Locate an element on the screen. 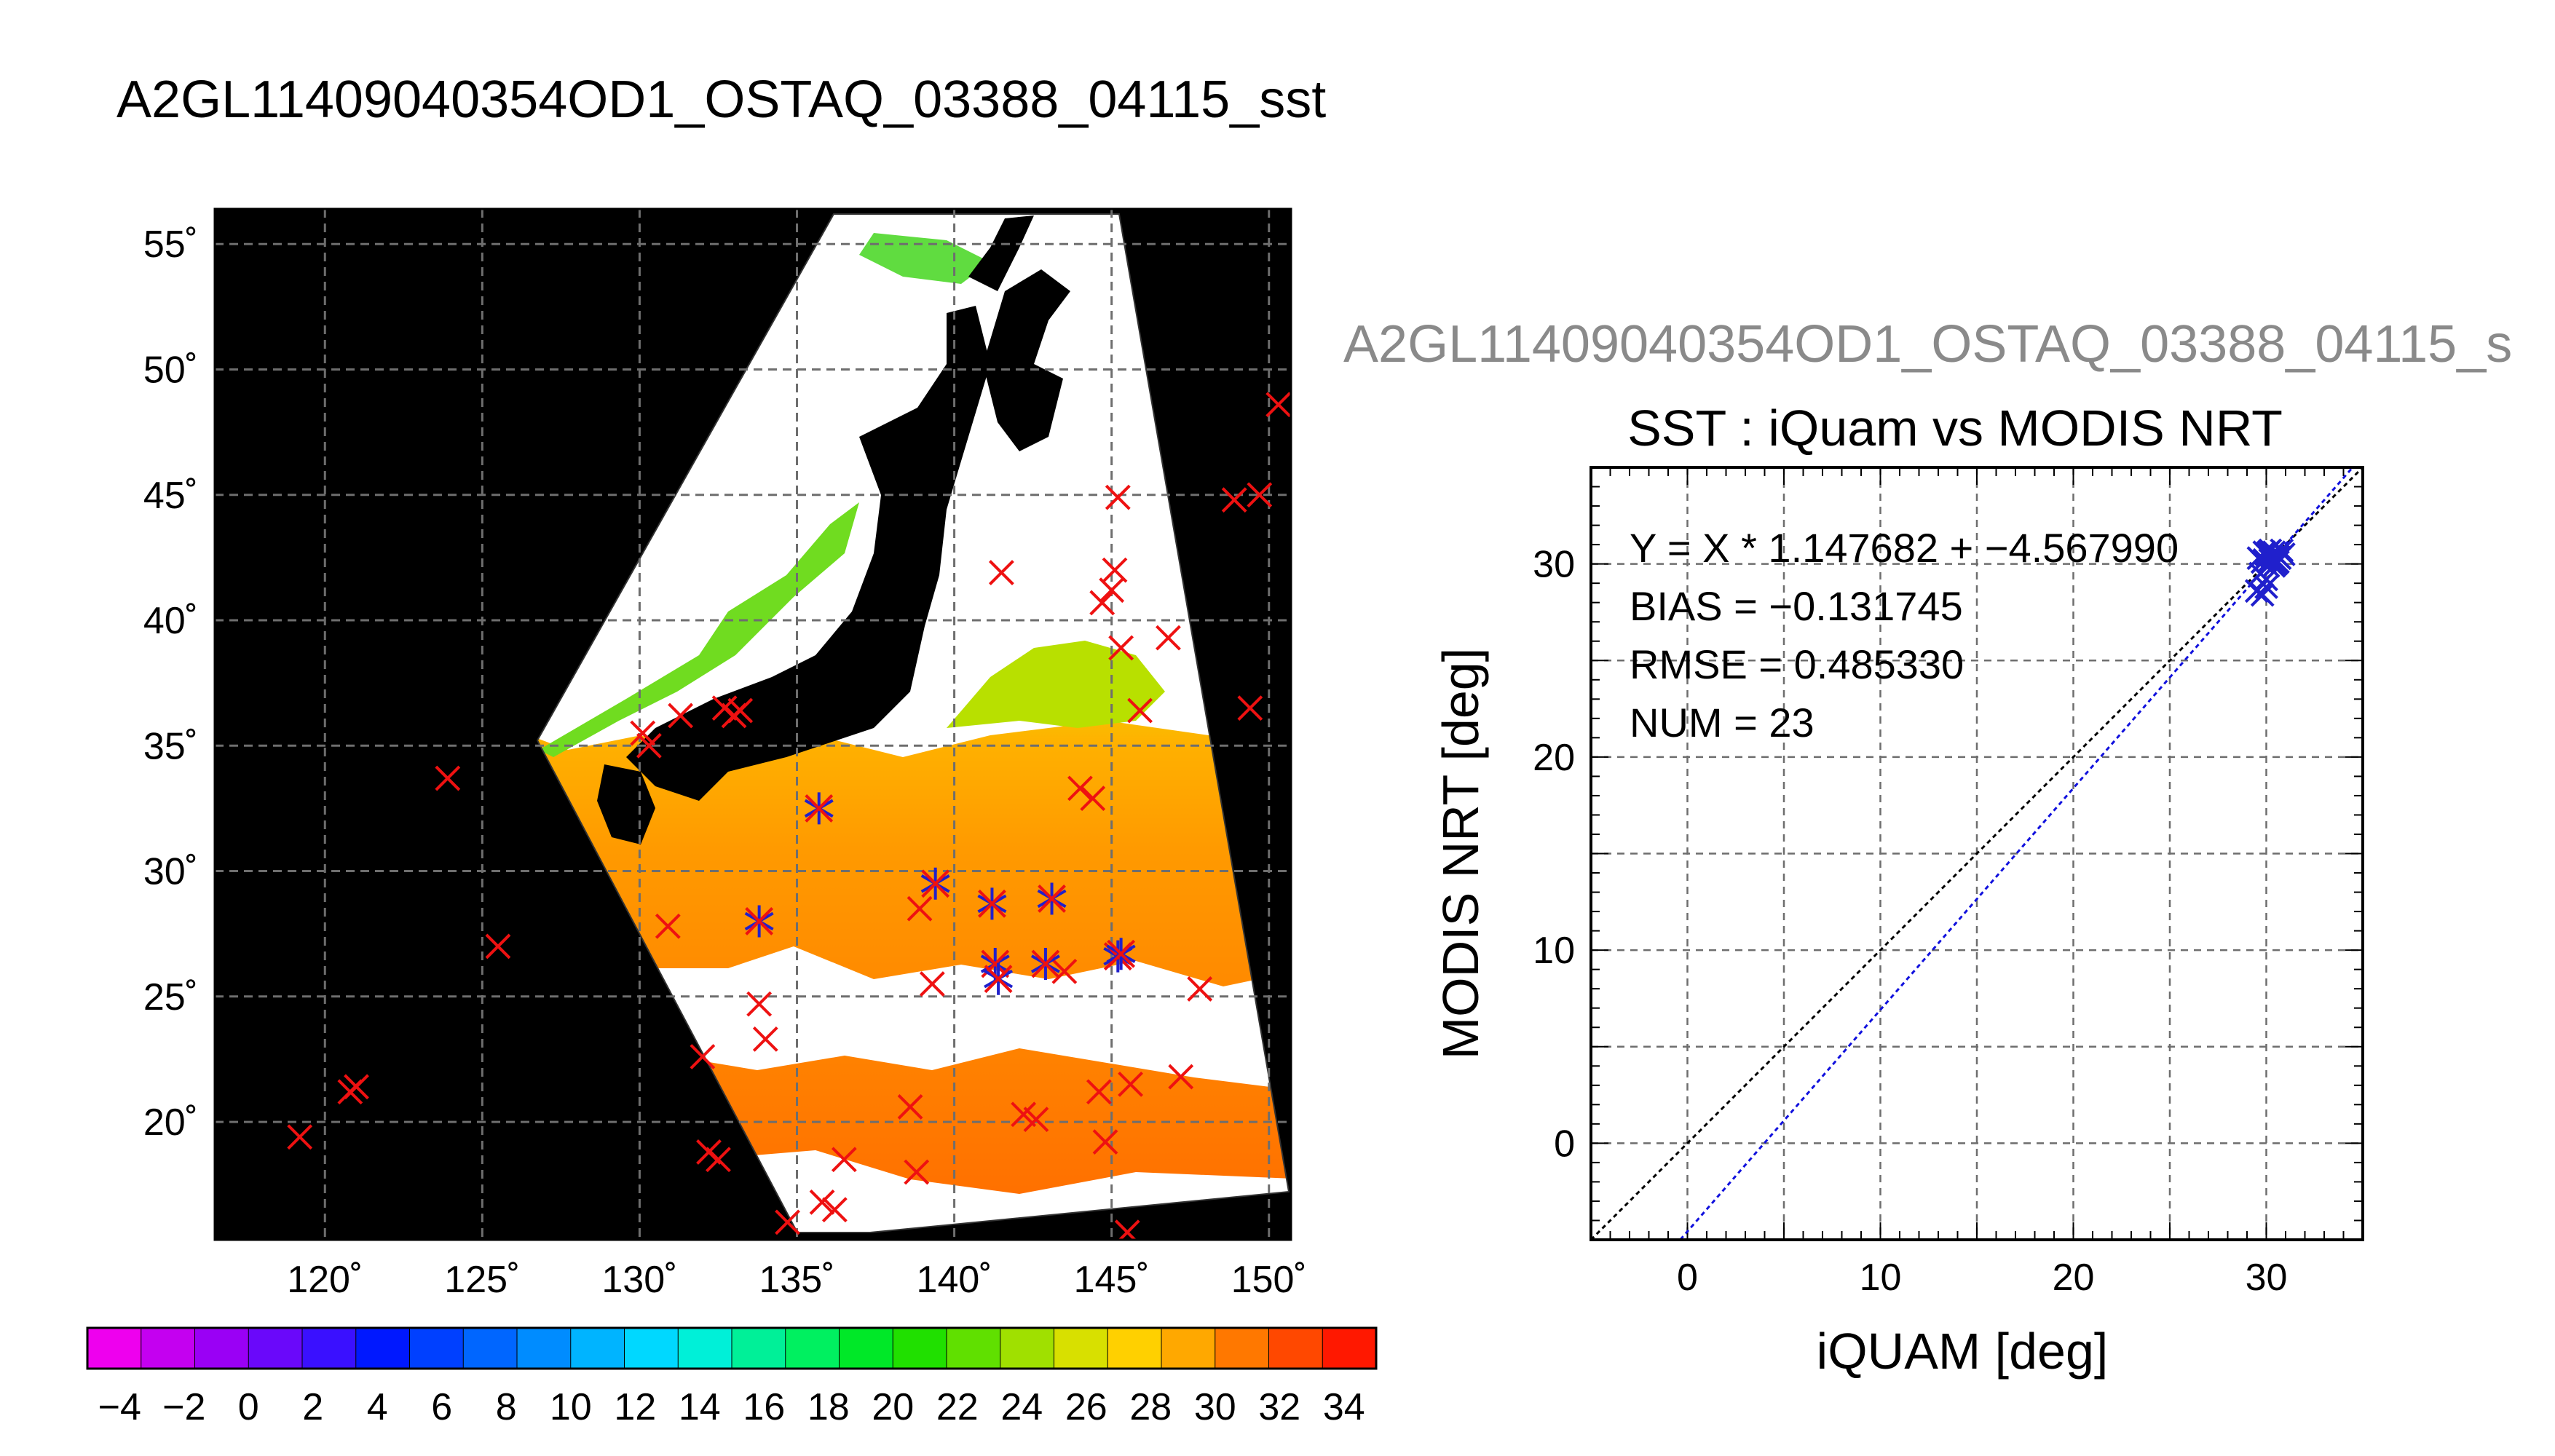 This screenshot has width=2555, height=1456. scatter-y-tick-label: 20 is located at coordinates (1554, 758).